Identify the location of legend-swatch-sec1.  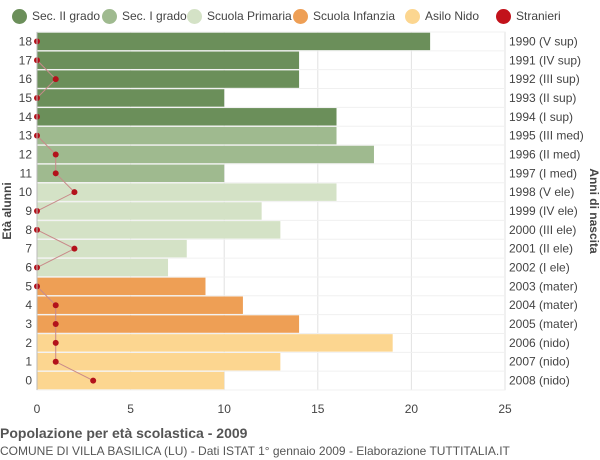
(109, 16).